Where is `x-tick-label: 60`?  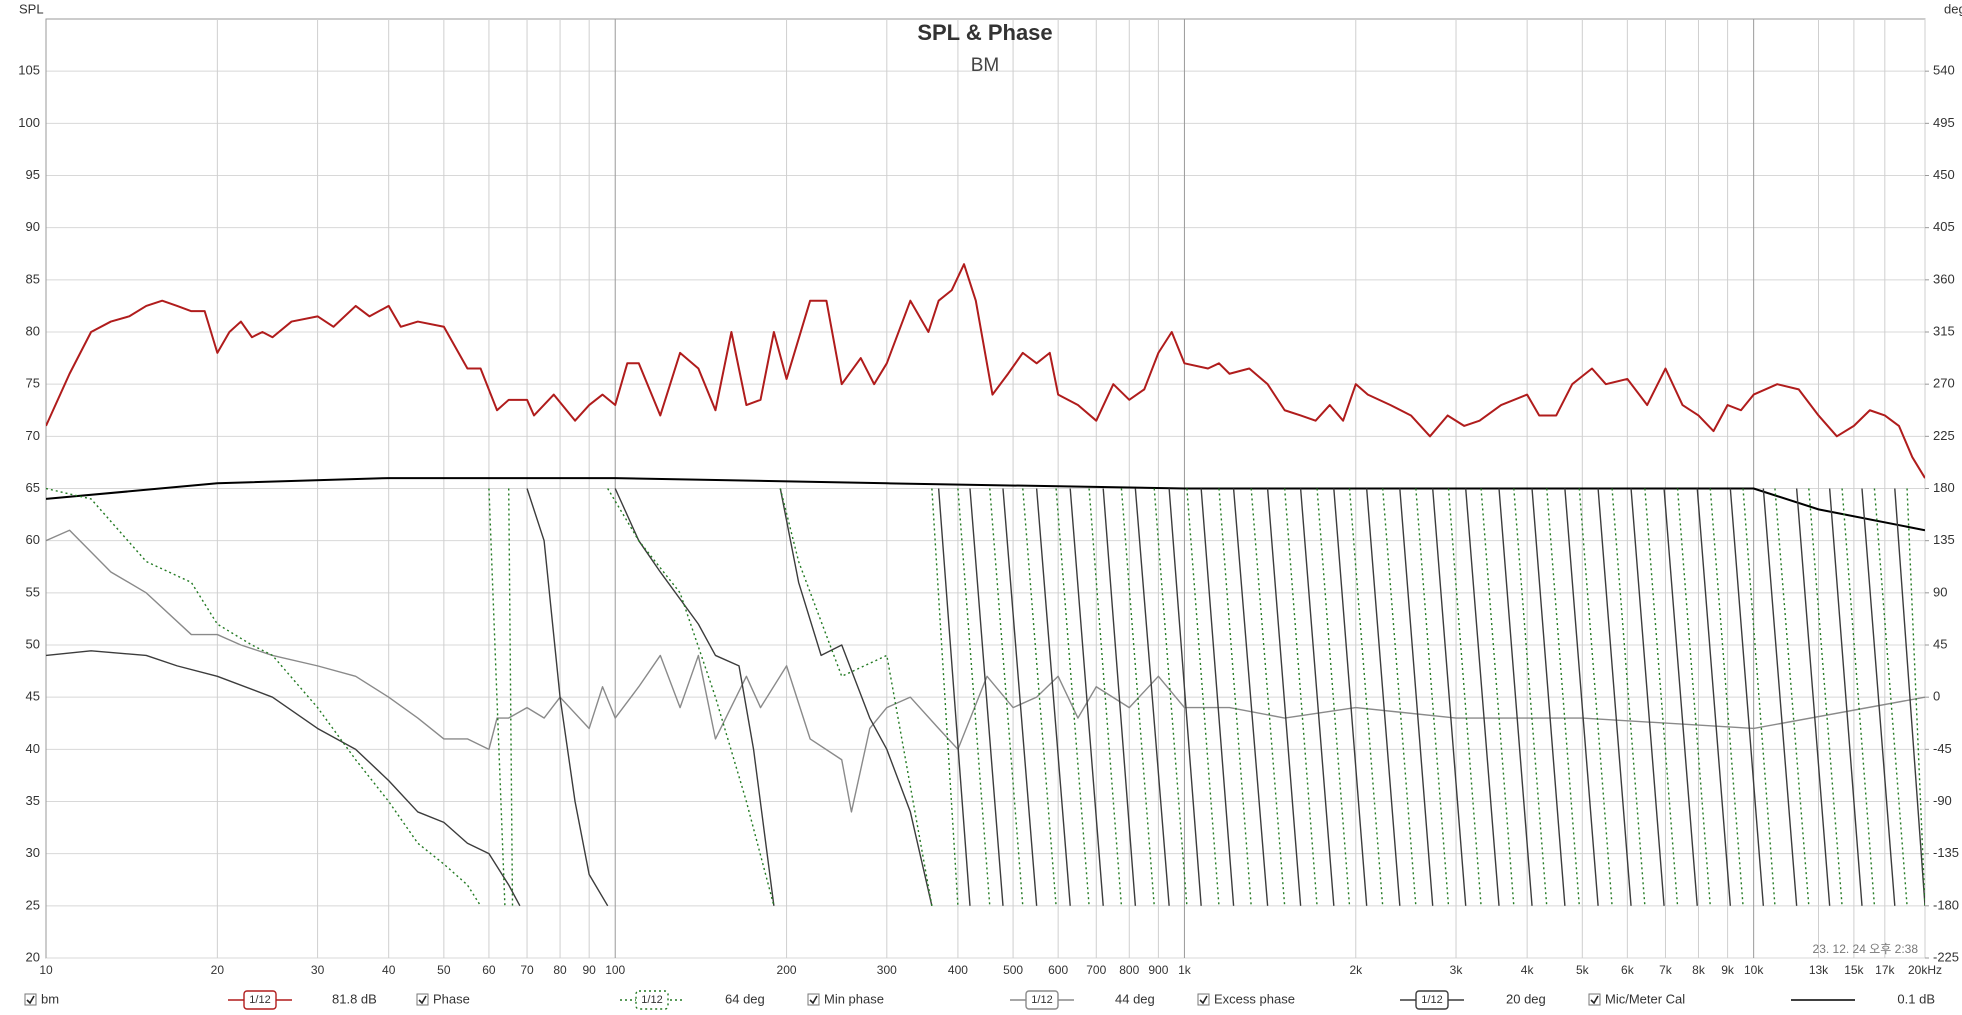
x-tick-label: 60 is located at coordinates (489, 970).